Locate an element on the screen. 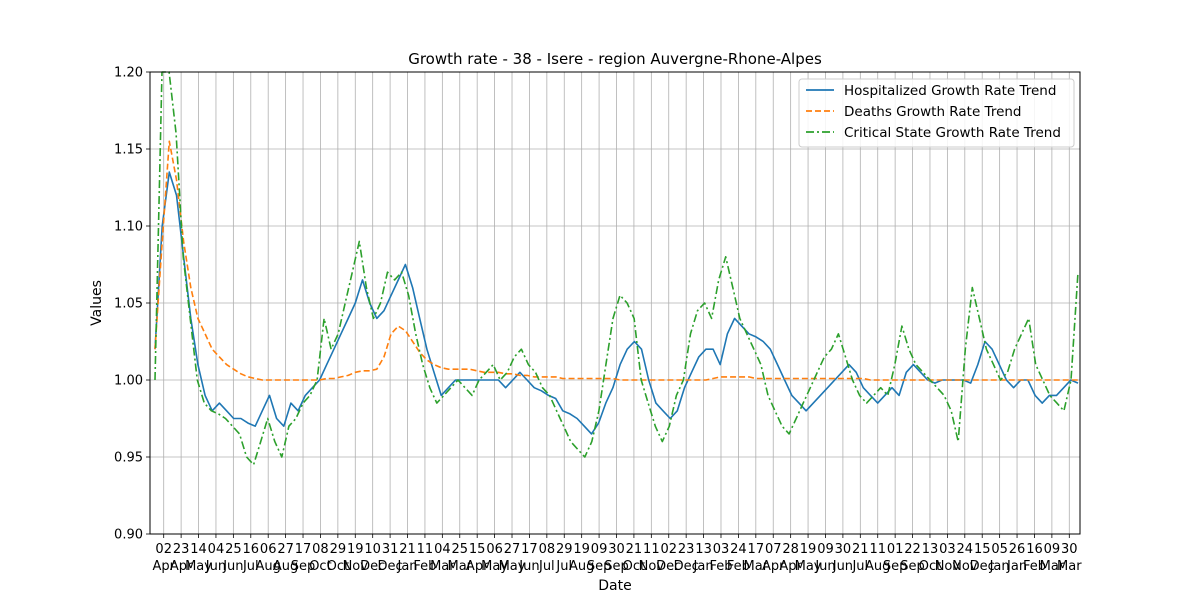 Image resolution: width=1200 pixels, height=604 pixels. x-tick-day: 23 is located at coordinates (181, 549).